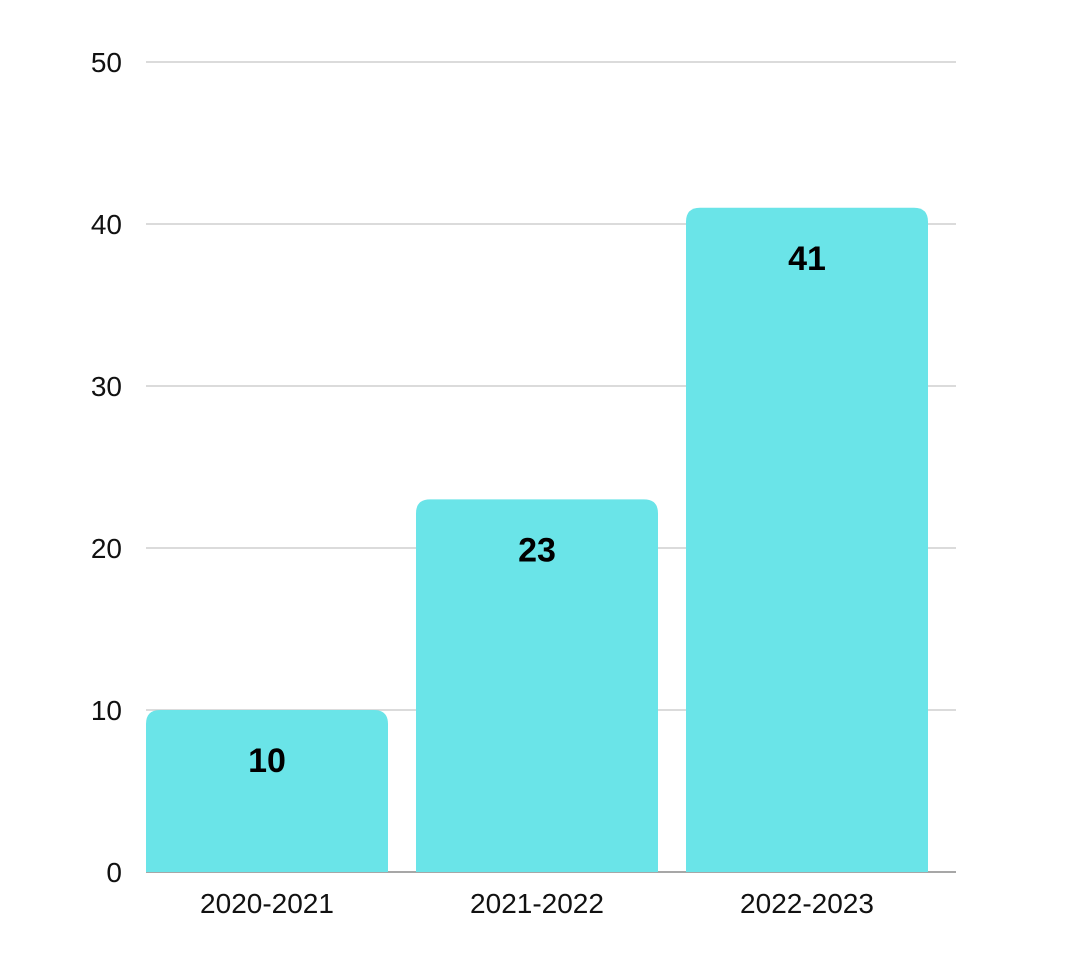  I want to click on x-tick-label: 2021-2022, so click(537, 903).